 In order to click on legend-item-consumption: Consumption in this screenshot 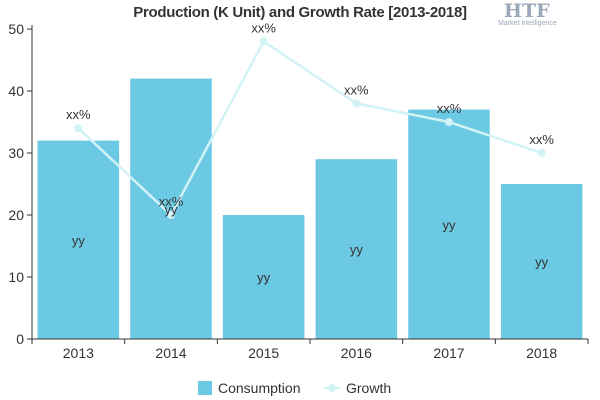, I will do `click(249, 388)`.